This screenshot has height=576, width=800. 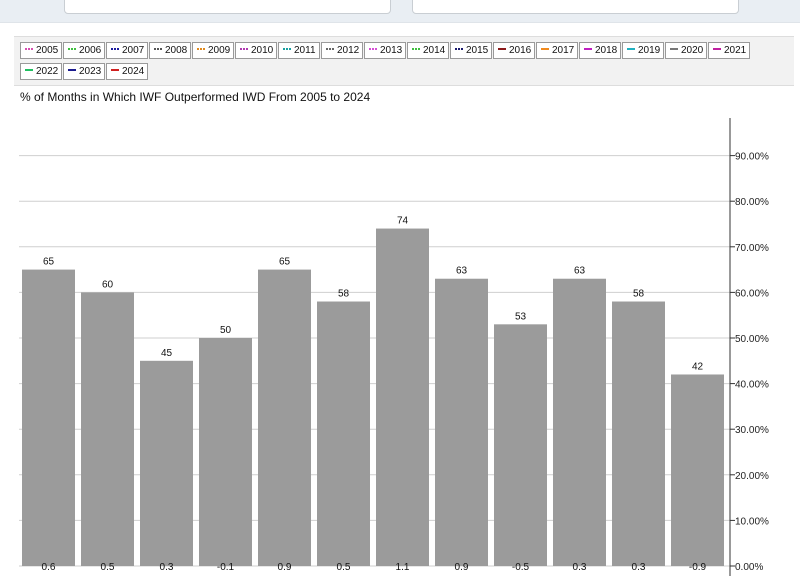 What do you see at coordinates (227, 7) in the screenshot?
I see `top-input-left` at bounding box center [227, 7].